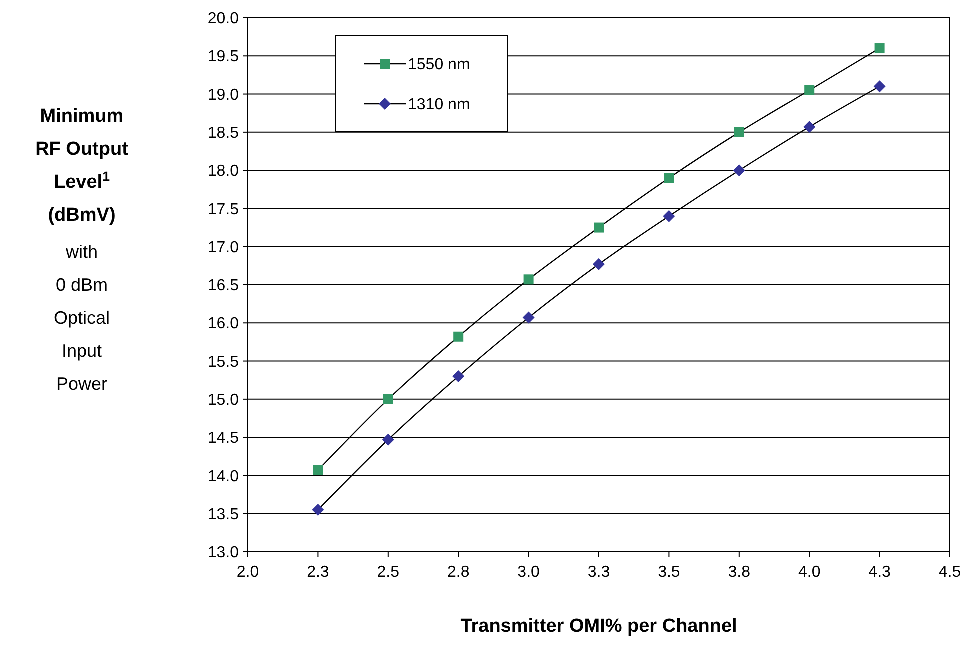 Image resolution: width=966 pixels, height=652 pixels. Describe the element at coordinates (224, 362) in the screenshot. I see `y-tick-label: 15.5` at that location.